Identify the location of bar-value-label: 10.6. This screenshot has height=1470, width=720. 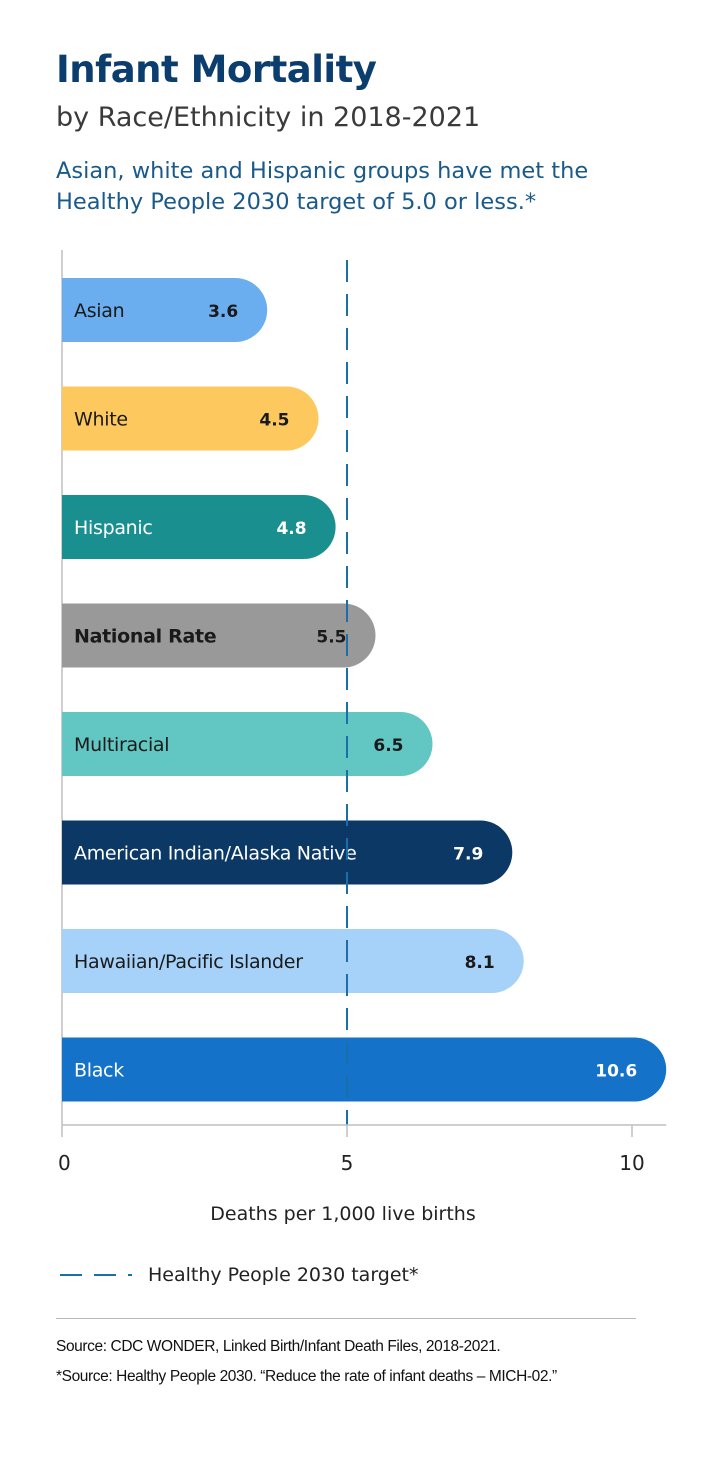
(616, 1072).